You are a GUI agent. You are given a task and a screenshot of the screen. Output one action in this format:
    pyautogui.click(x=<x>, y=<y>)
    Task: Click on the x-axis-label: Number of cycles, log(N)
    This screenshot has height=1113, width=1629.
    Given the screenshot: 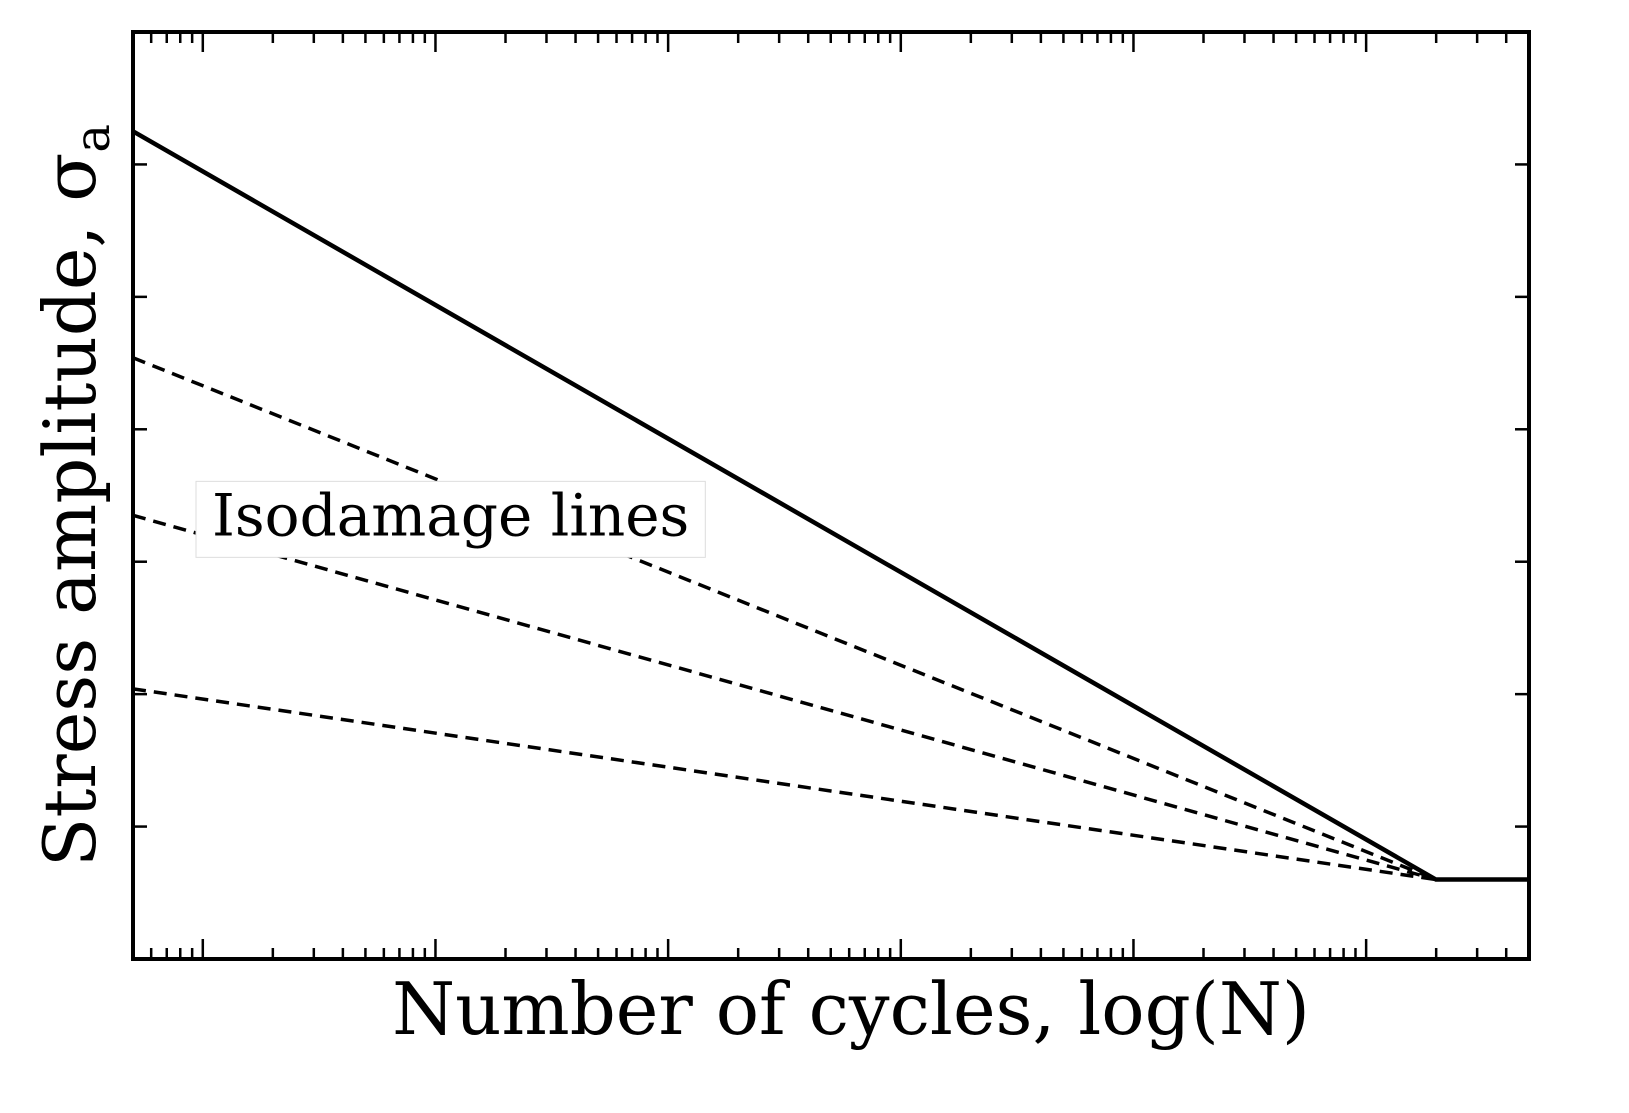 What is the action you would take?
    pyautogui.click(x=851, y=1009)
    